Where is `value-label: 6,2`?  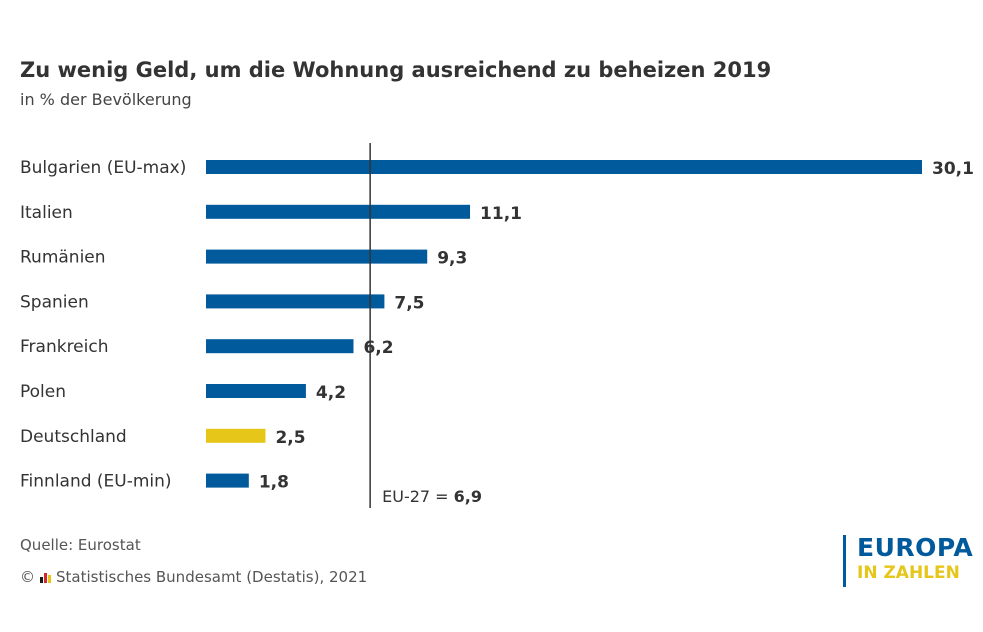 value-label: 6,2 is located at coordinates (378, 348).